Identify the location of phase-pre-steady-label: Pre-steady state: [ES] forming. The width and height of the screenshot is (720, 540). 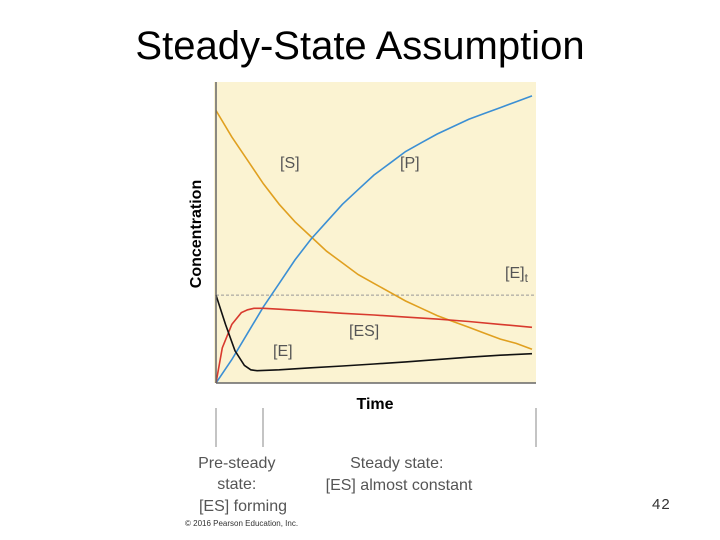
(242, 485).